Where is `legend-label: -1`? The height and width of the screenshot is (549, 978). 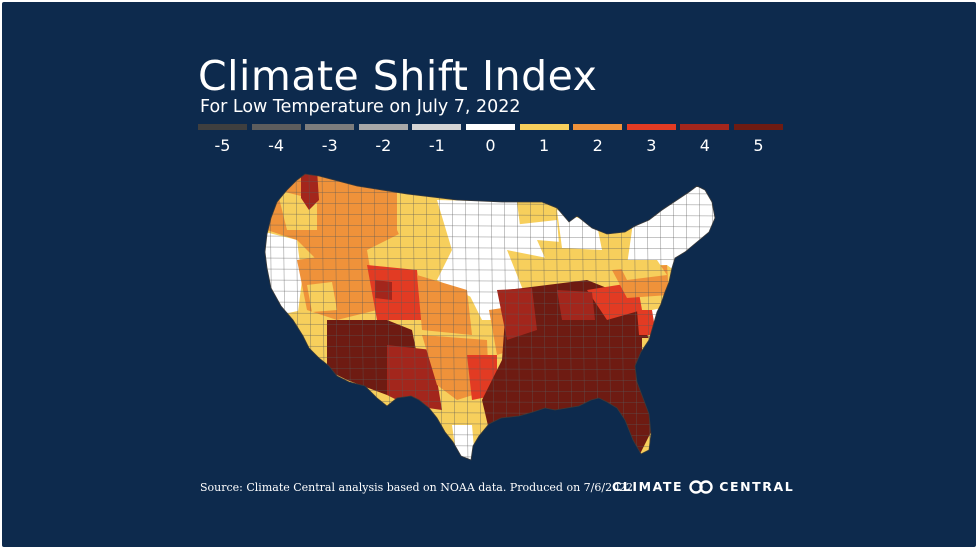
legend-label: -1 is located at coordinates (436, 145).